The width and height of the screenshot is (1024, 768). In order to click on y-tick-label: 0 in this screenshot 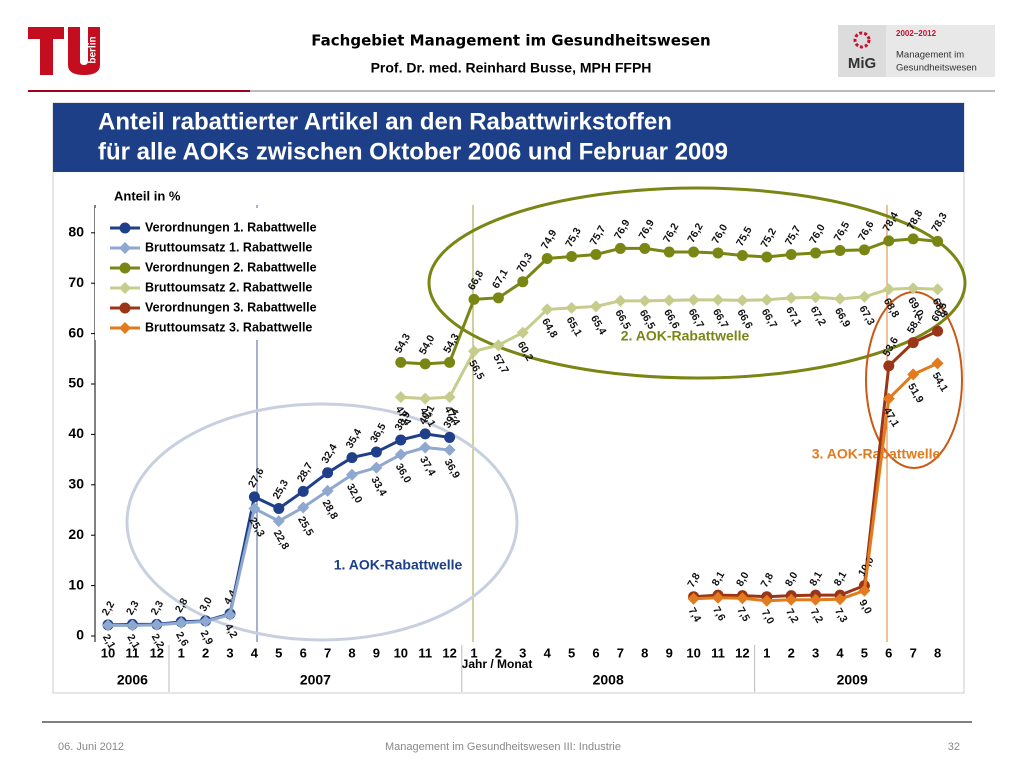, I will do `click(80, 635)`.